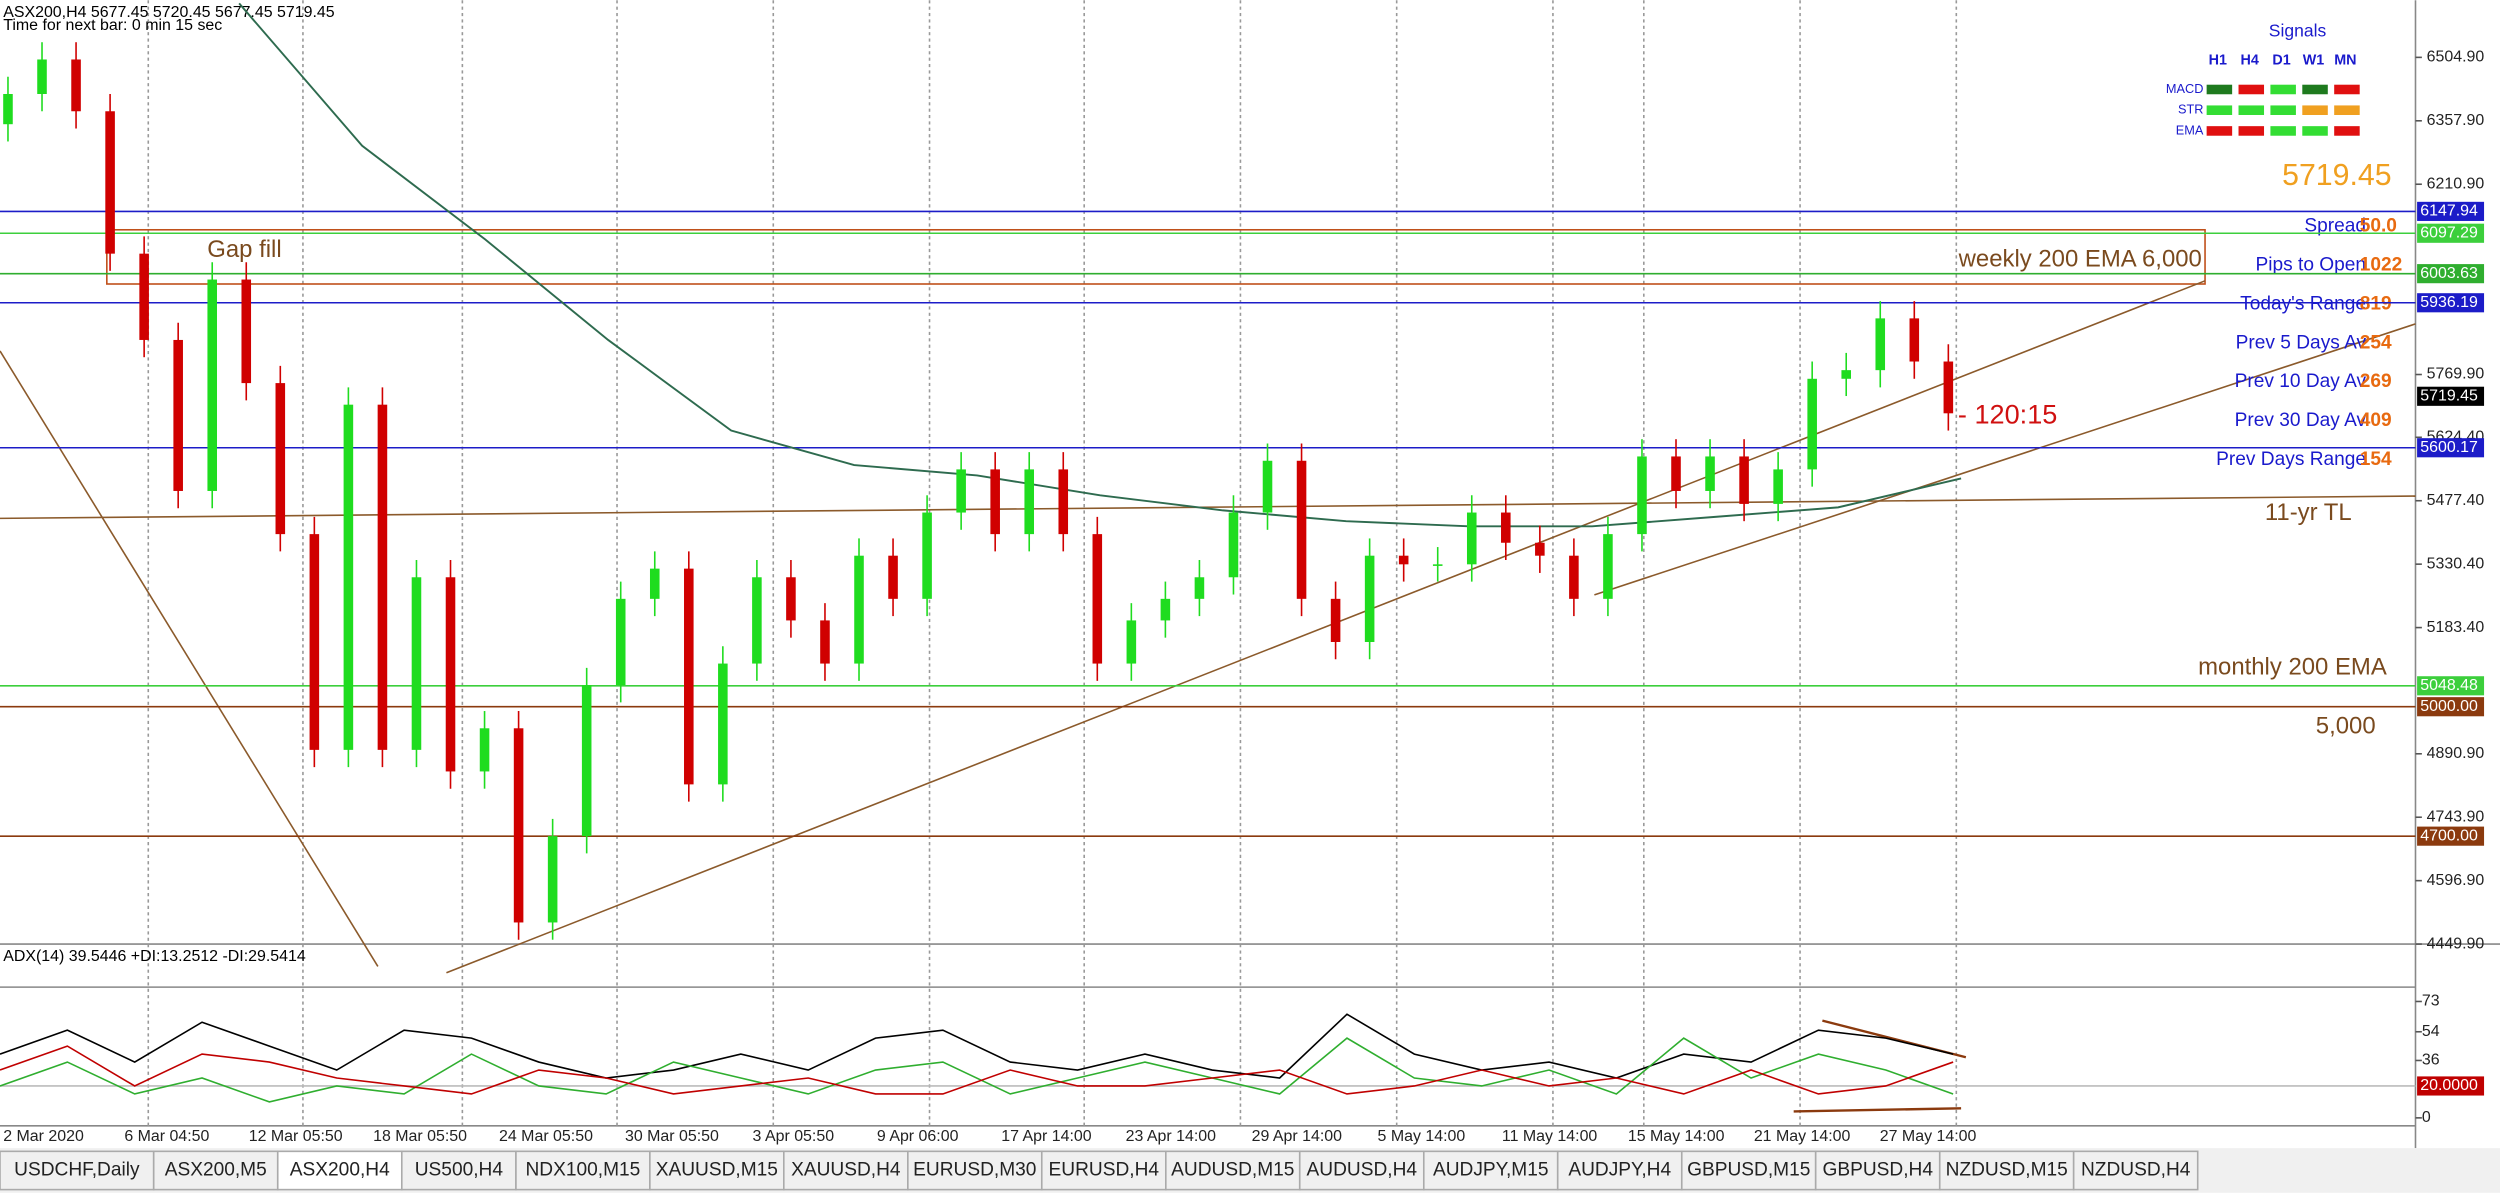 This screenshot has width=2500, height=1193. I want to click on info-value: 269, so click(2376, 381).